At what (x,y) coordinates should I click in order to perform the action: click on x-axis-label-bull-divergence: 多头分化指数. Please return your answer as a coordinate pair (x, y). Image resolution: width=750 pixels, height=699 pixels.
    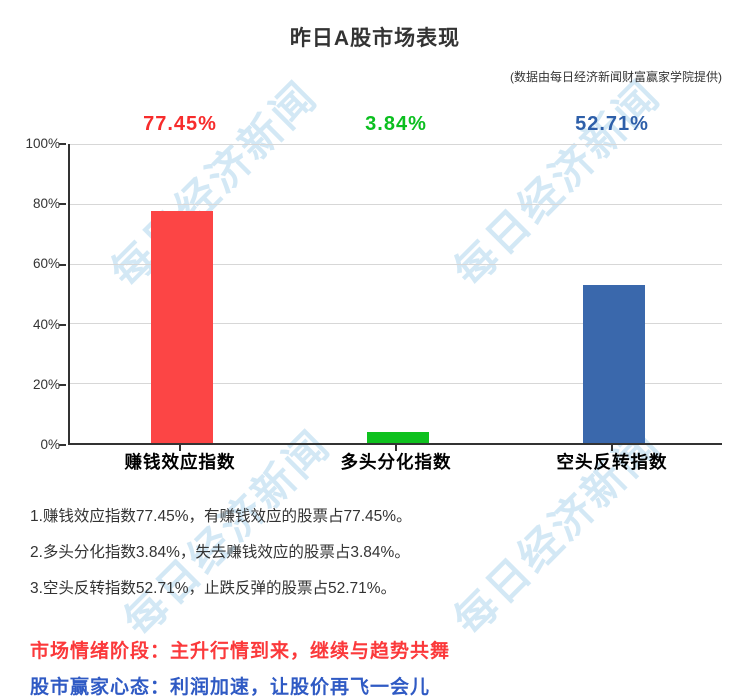
    Looking at the image, I should click on (396, 462).